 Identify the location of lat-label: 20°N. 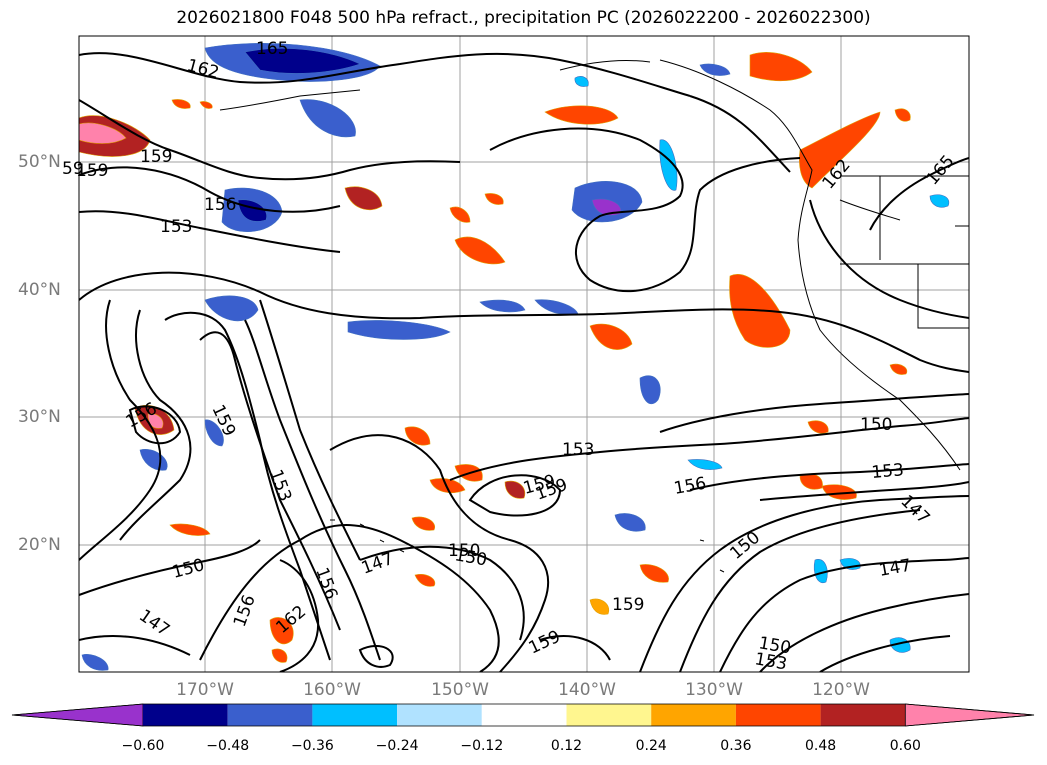
(39, 545).